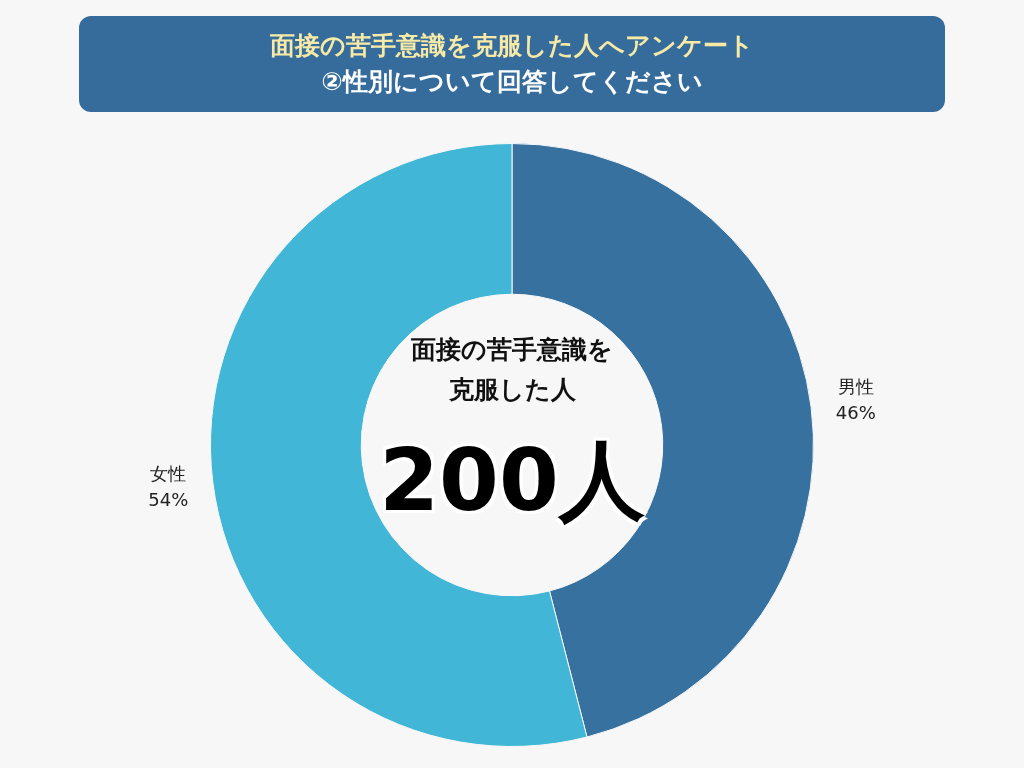 The width and height of the screenshot is (1024, 768). Describe the element at coordinates (512, 370) in the screenshot. I see `text: 面接の苦手意識を克服した人` at that location.